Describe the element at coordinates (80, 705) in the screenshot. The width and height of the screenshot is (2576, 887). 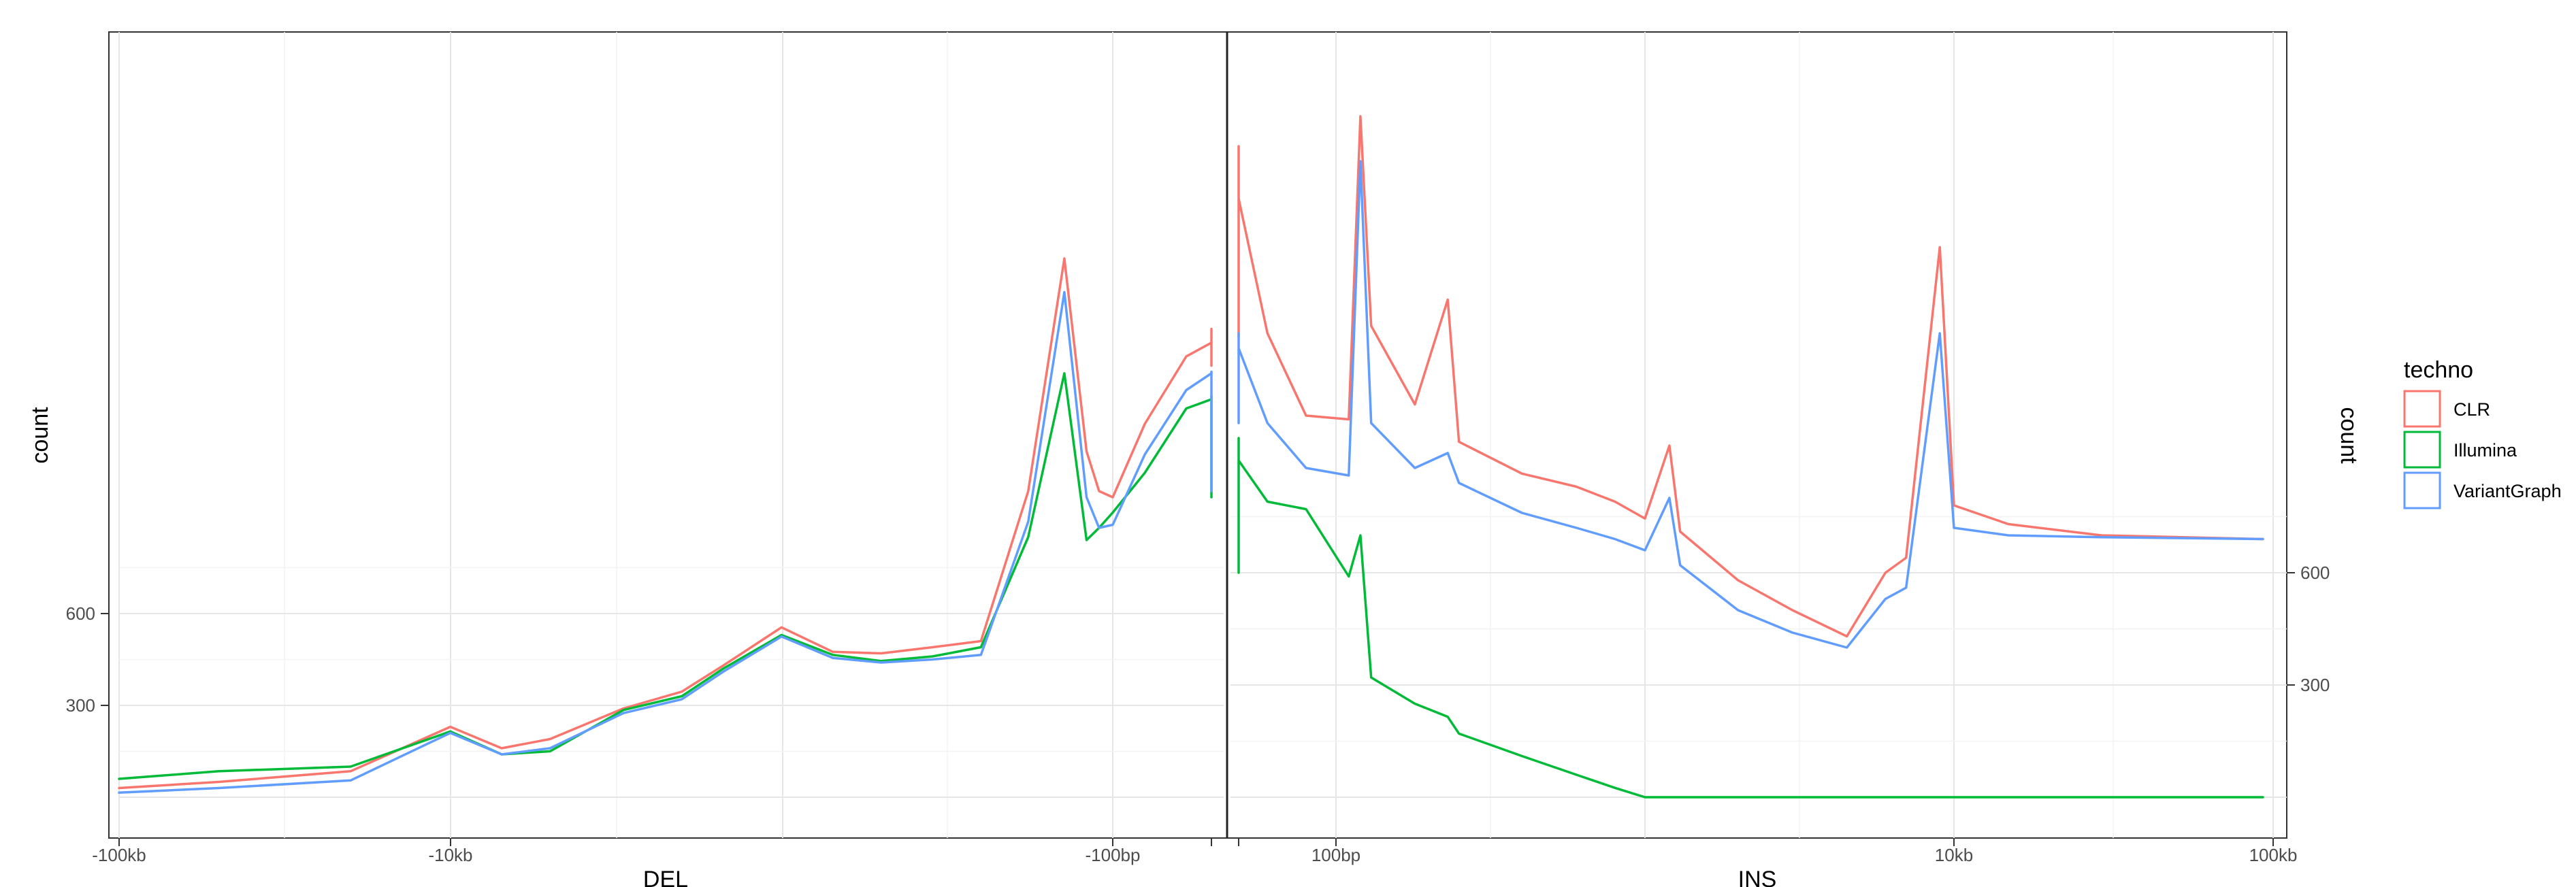
I see `y-tick-label-left: 300` at that location.